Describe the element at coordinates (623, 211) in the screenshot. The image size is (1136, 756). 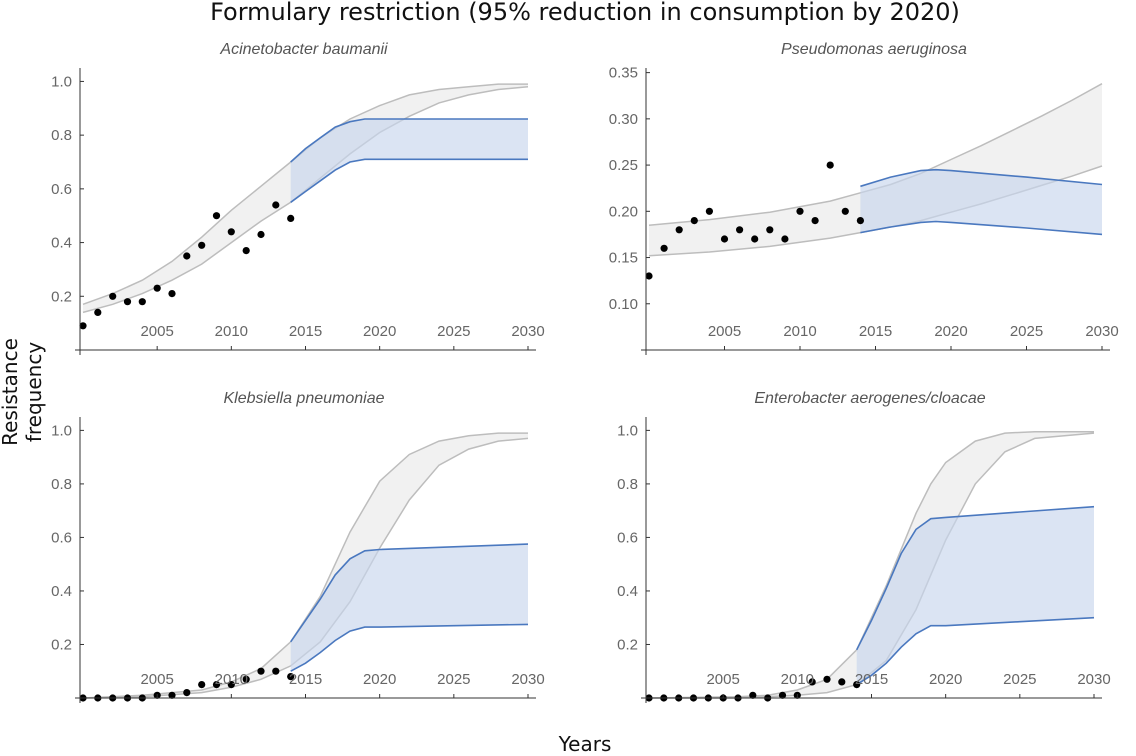
I see `y-tick-label: 0.20` at that location.